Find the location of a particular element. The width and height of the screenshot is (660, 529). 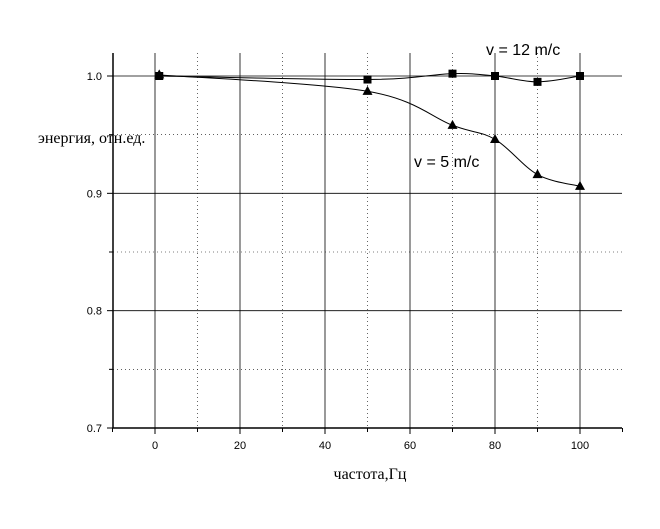

y-tick-label: 0.7 is located at coordinates (94, 429).